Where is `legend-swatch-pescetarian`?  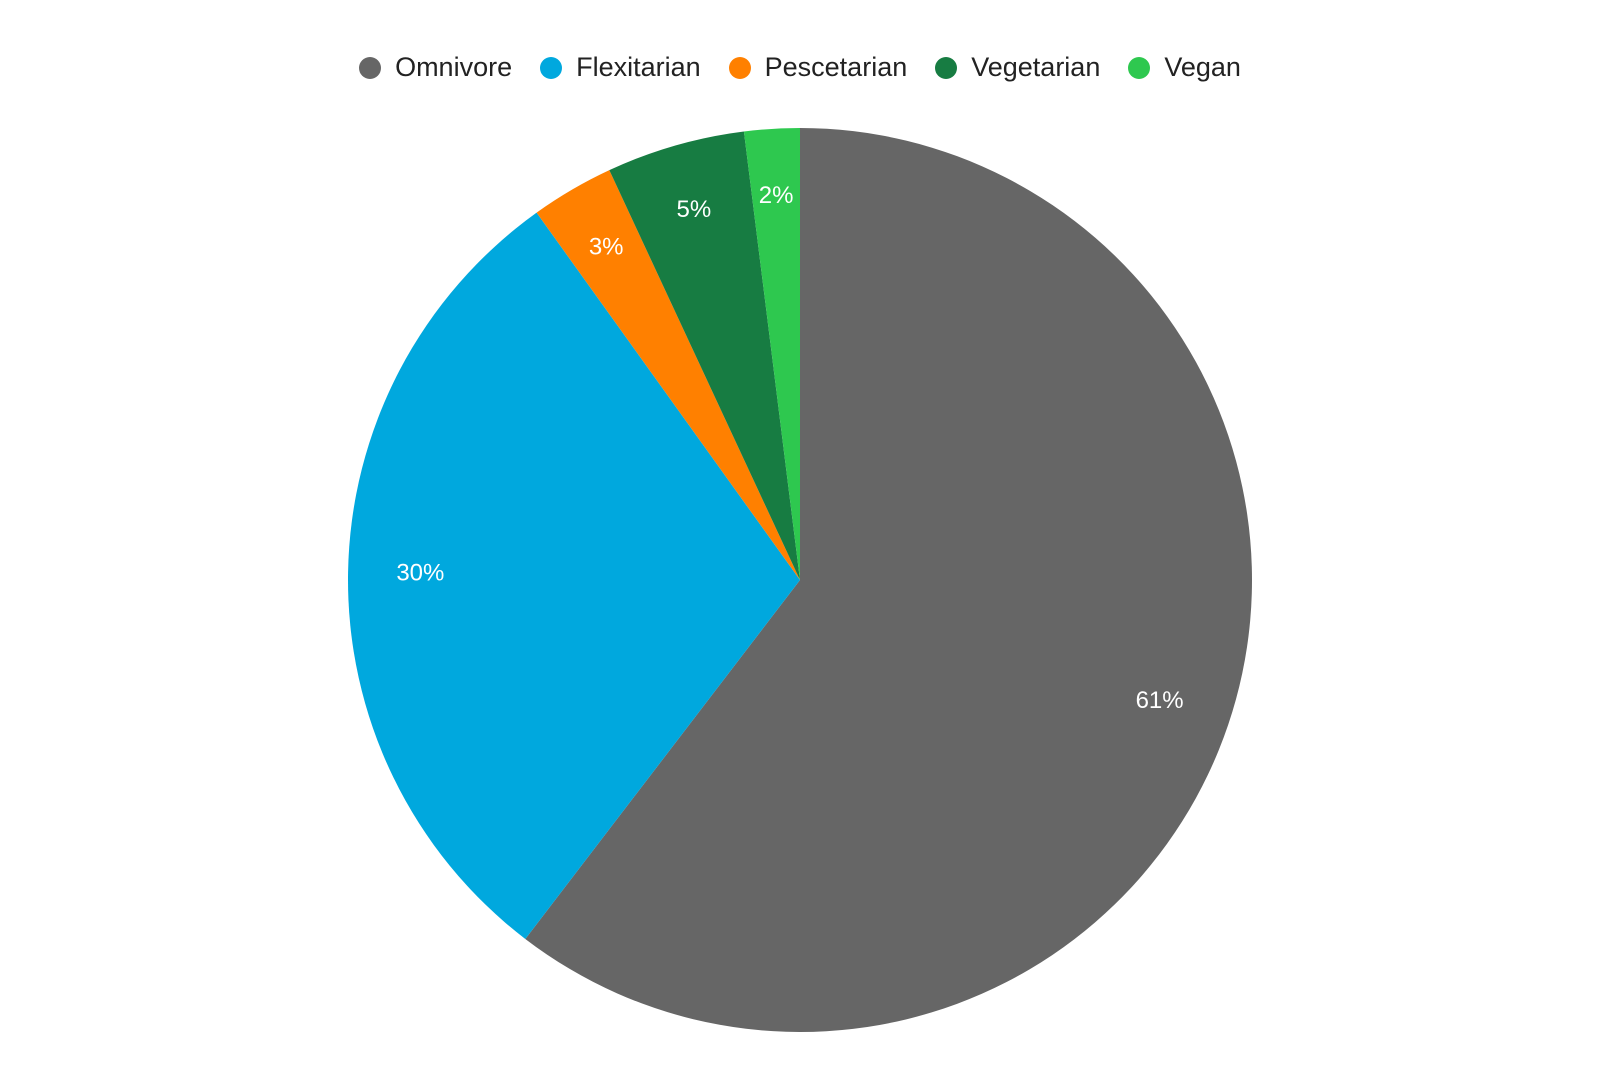 legend-swatch-pescetarian is located at coordinates (739, 67).